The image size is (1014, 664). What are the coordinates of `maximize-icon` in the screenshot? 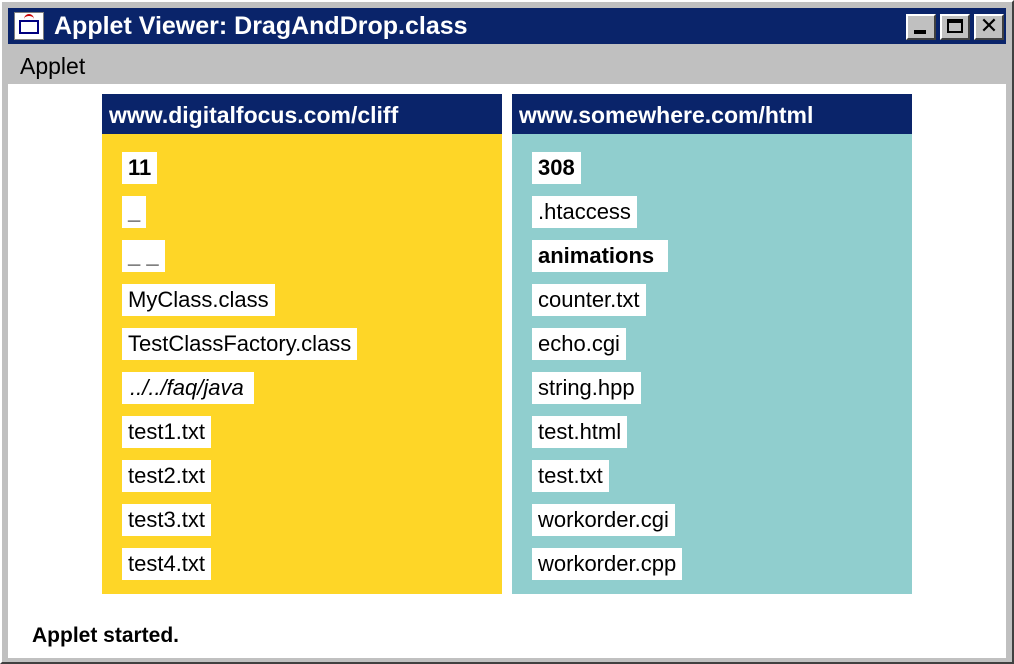 It's located at (955, 26).